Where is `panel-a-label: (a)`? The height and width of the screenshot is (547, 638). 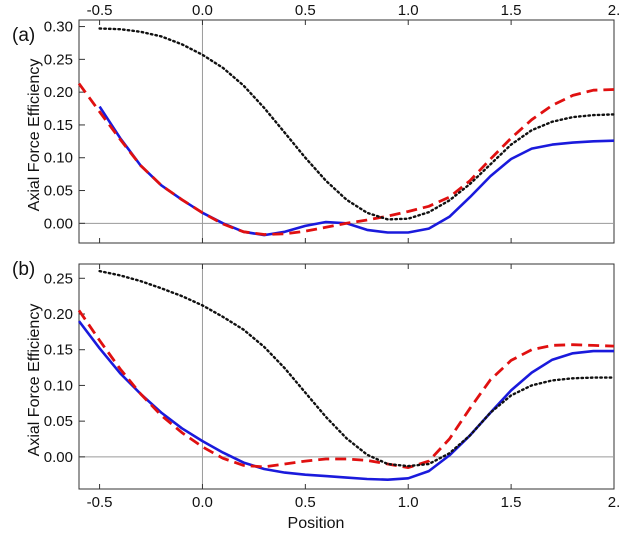 panel-a-label: (a) is located at coordinates (23, 35).